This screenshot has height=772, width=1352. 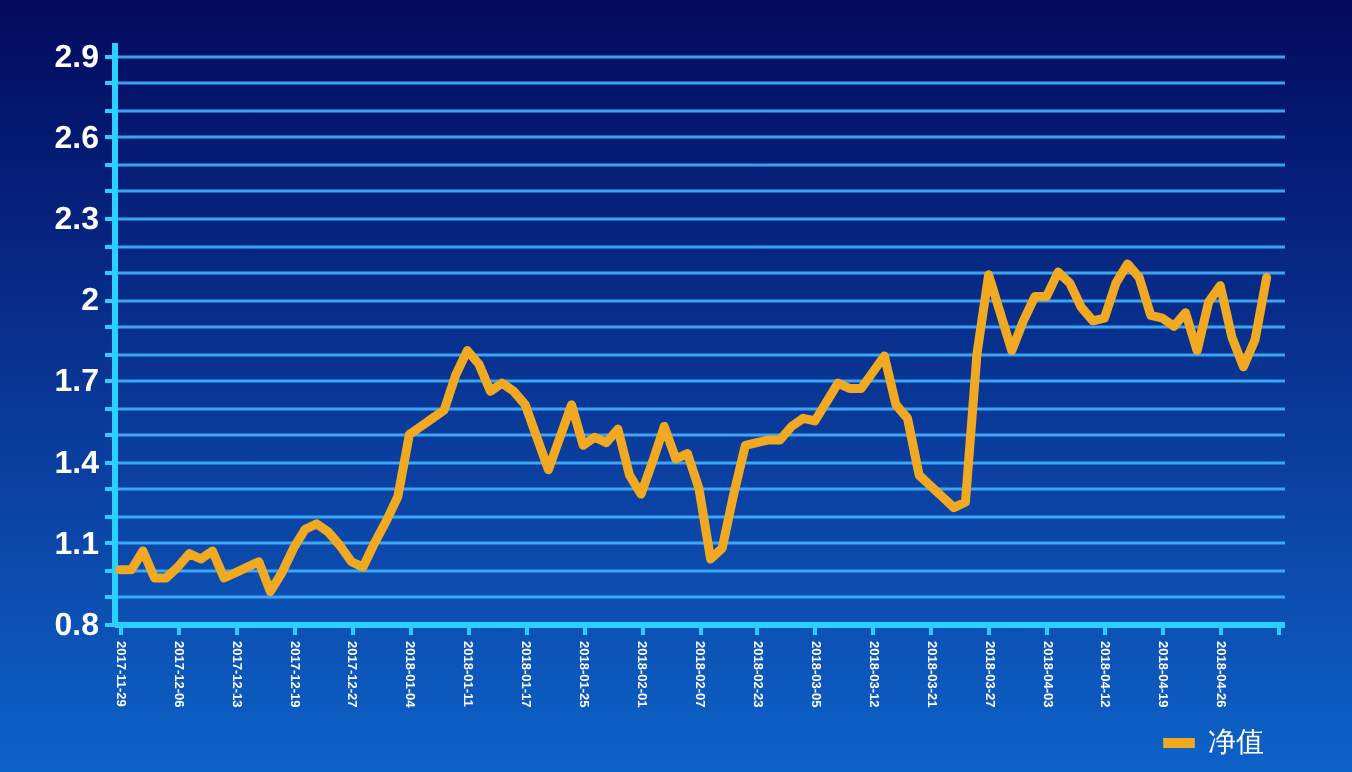 I want to click on legend-label: 净值, so click(x=1236, y=743).